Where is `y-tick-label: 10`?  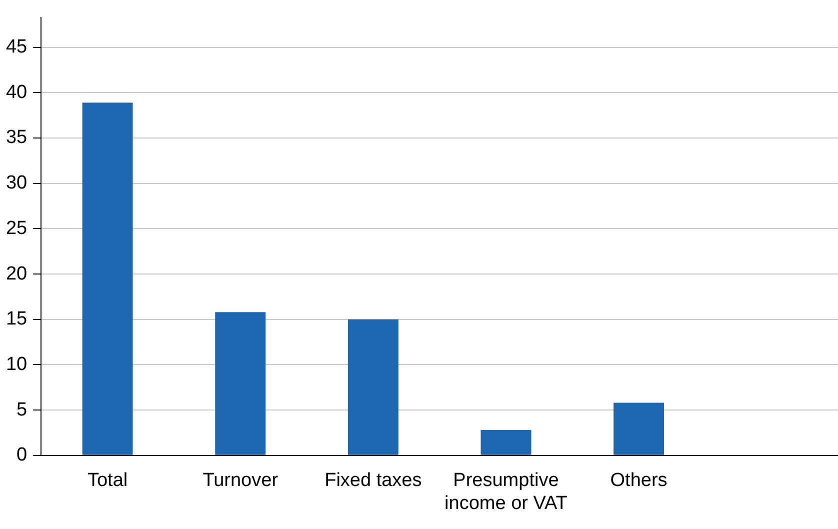
y-tick-label: 10 is located at coordinates (17, 364).